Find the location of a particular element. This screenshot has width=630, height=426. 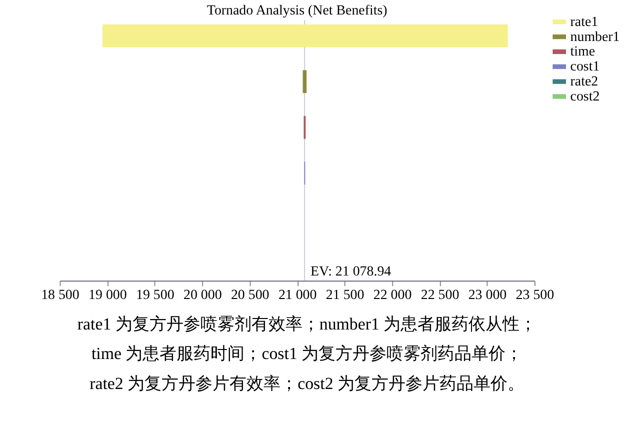

x-tick-label: 22 500 is located at coordinates (440, 296).